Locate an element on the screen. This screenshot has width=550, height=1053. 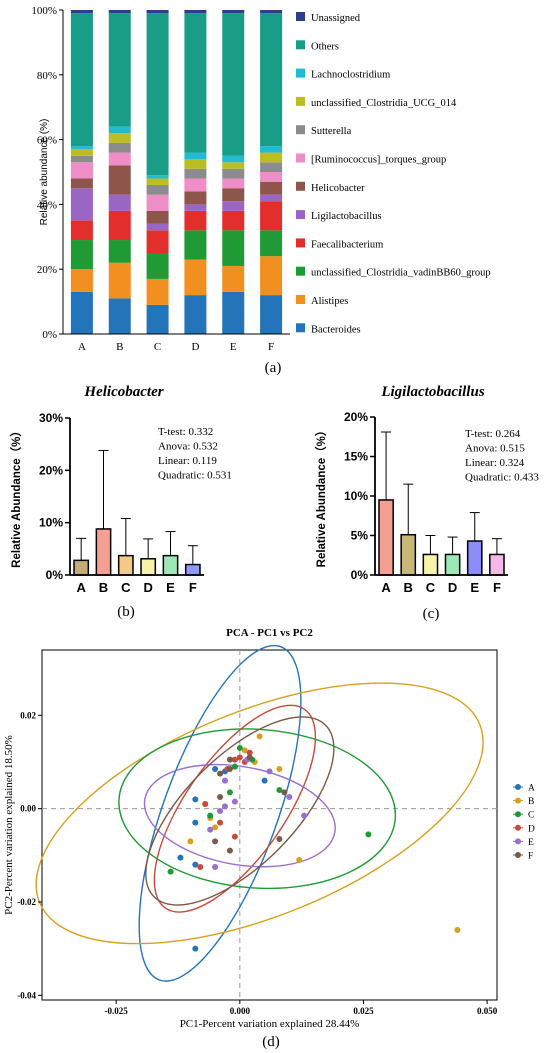
legend-label: C is located at coordinates (531, 816).